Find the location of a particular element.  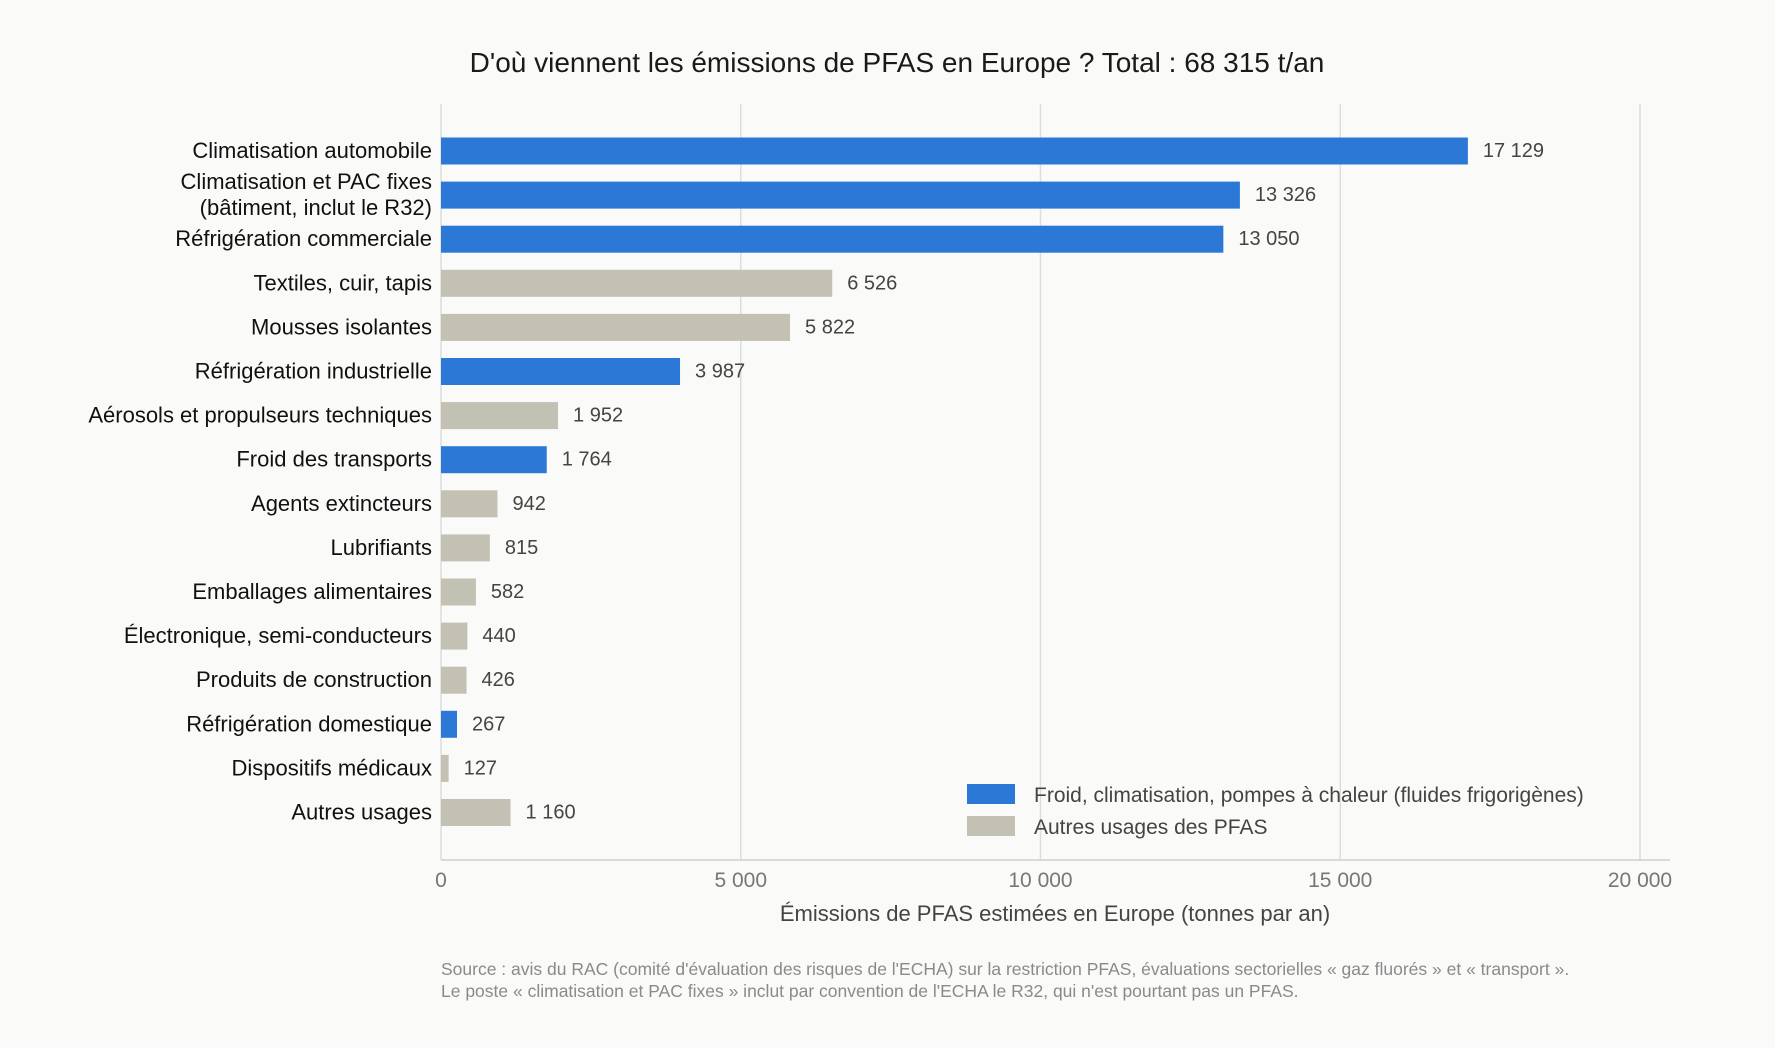

x-tick-label: 15 000 is located at coordinates (1340, 880).